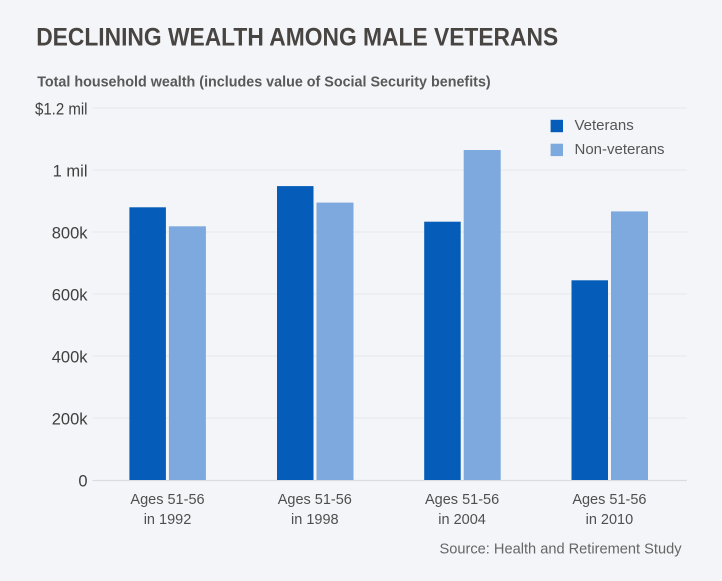 The width and height of the screenshot is (722, 581). What do you see at coordinates (315, 520) in the screenshot?
I see `svg-text: in 1998` at bounding box center [315, 520].